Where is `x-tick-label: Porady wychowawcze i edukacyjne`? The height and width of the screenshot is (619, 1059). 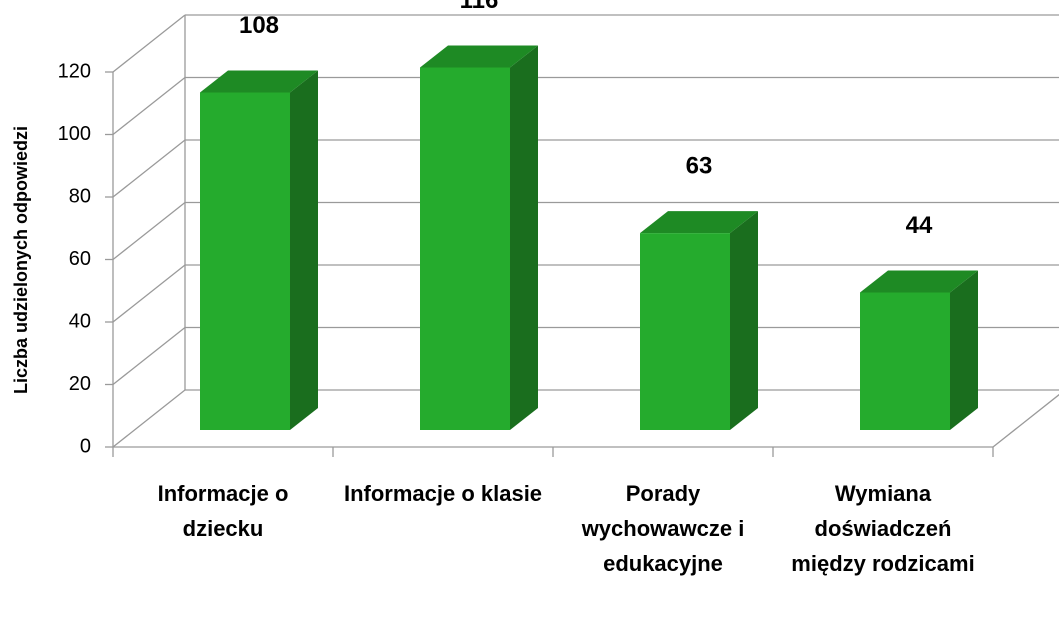
x-tick-label: Porady wychowawcze i edukacyjne is located at coordinates (663, 528).